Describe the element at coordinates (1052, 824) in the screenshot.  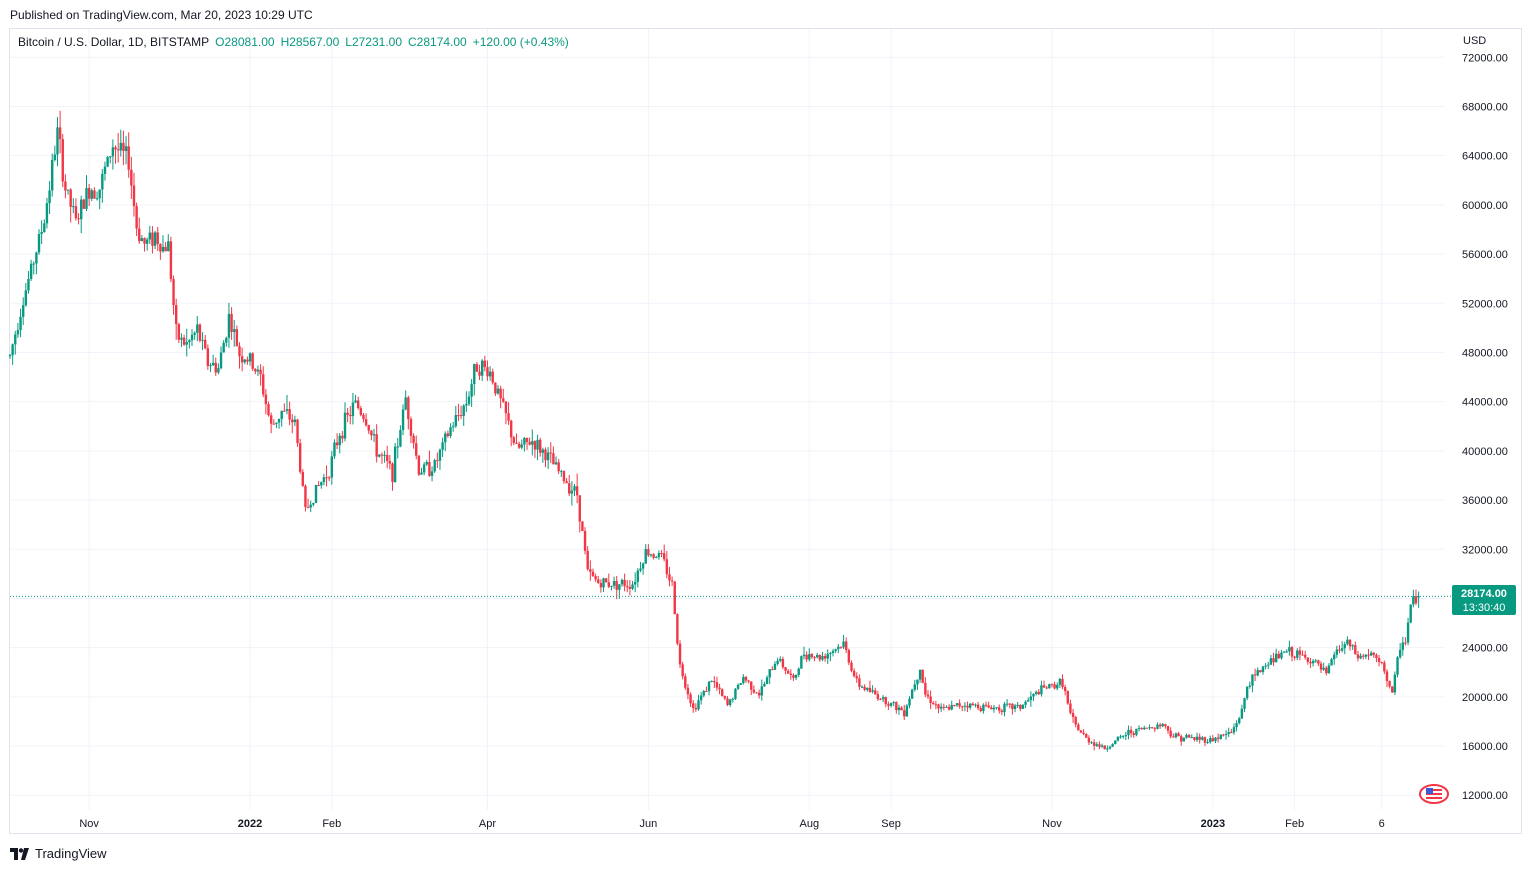
I see `x-tick-label: Nov` at that location.